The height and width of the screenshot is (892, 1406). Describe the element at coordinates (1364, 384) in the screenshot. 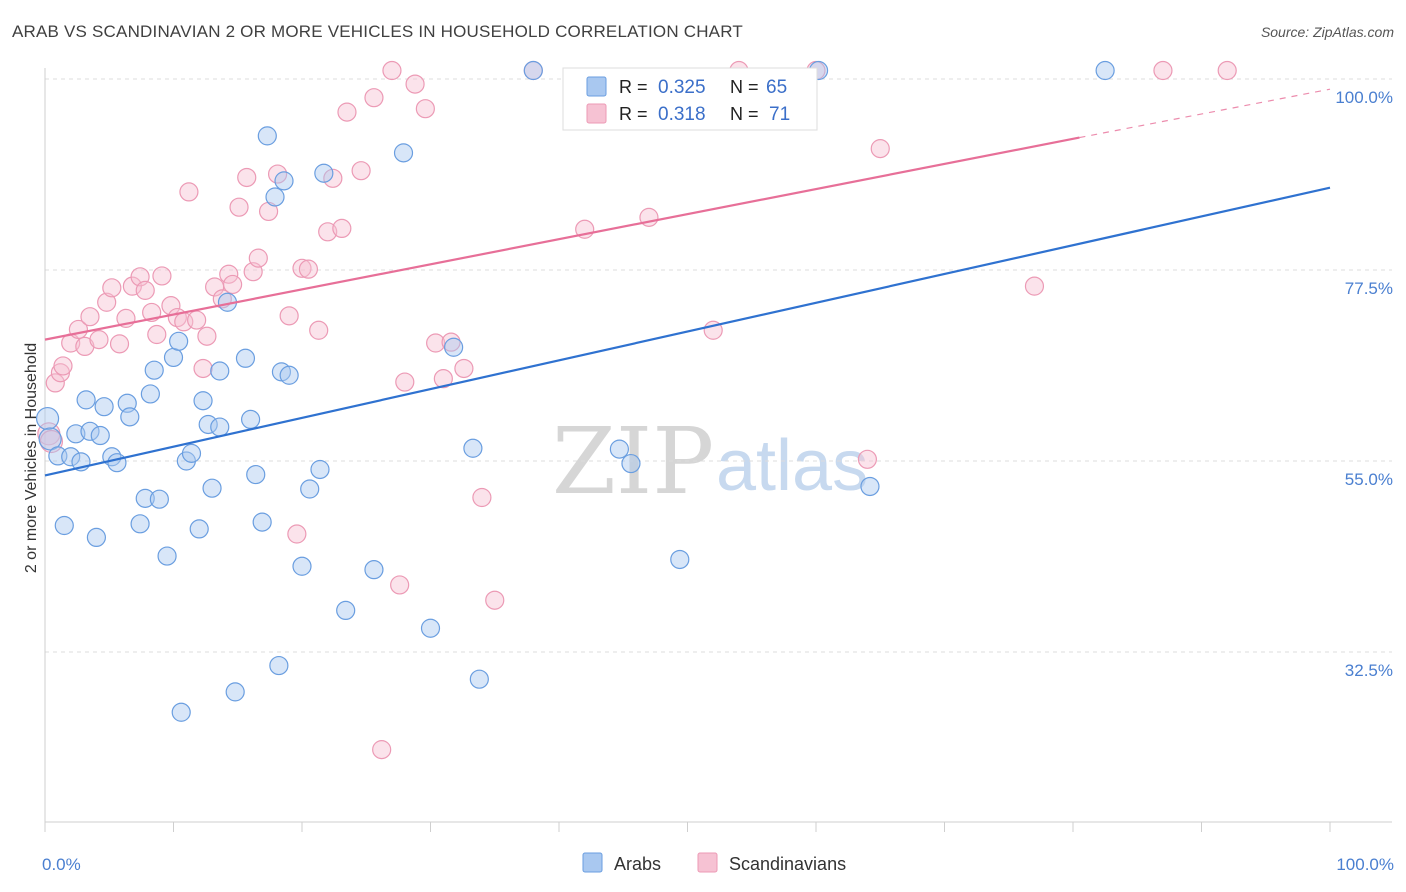

I see `y-tick-labels: 100.0% 77.5% 55.0% 32.5%` at that location.